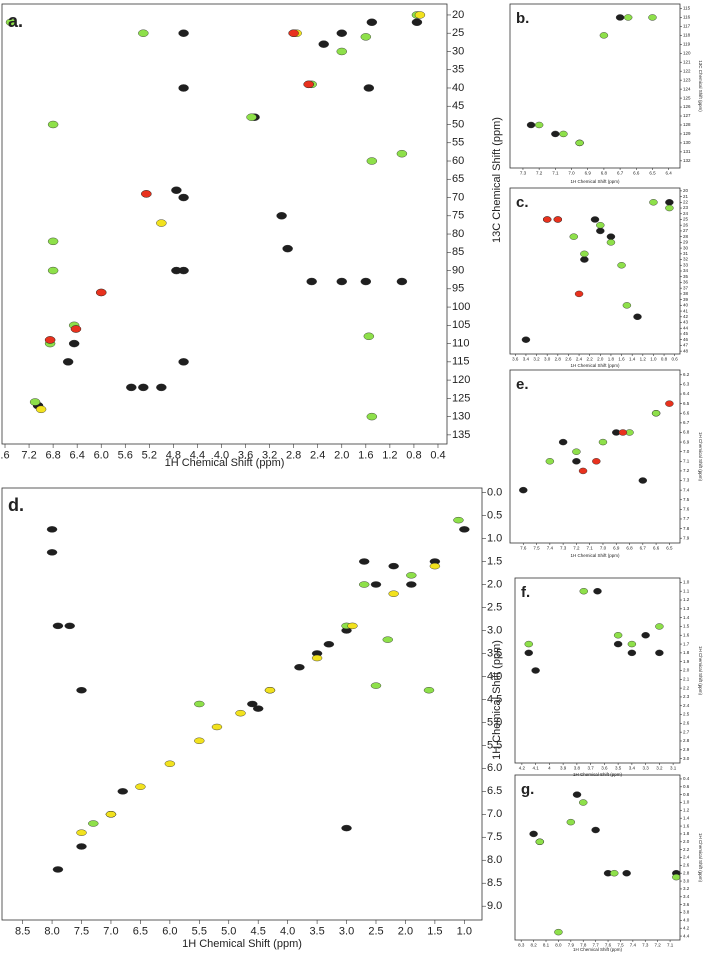  I want to click on y-tick-label: 38, so click(686, 293).